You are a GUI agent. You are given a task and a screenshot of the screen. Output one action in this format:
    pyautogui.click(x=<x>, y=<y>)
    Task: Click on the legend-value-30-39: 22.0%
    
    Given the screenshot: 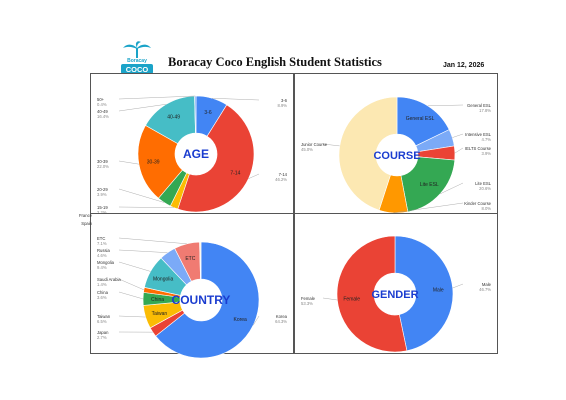 What is the action you would take?
    pyautogui.click(x=103, y=166)
    